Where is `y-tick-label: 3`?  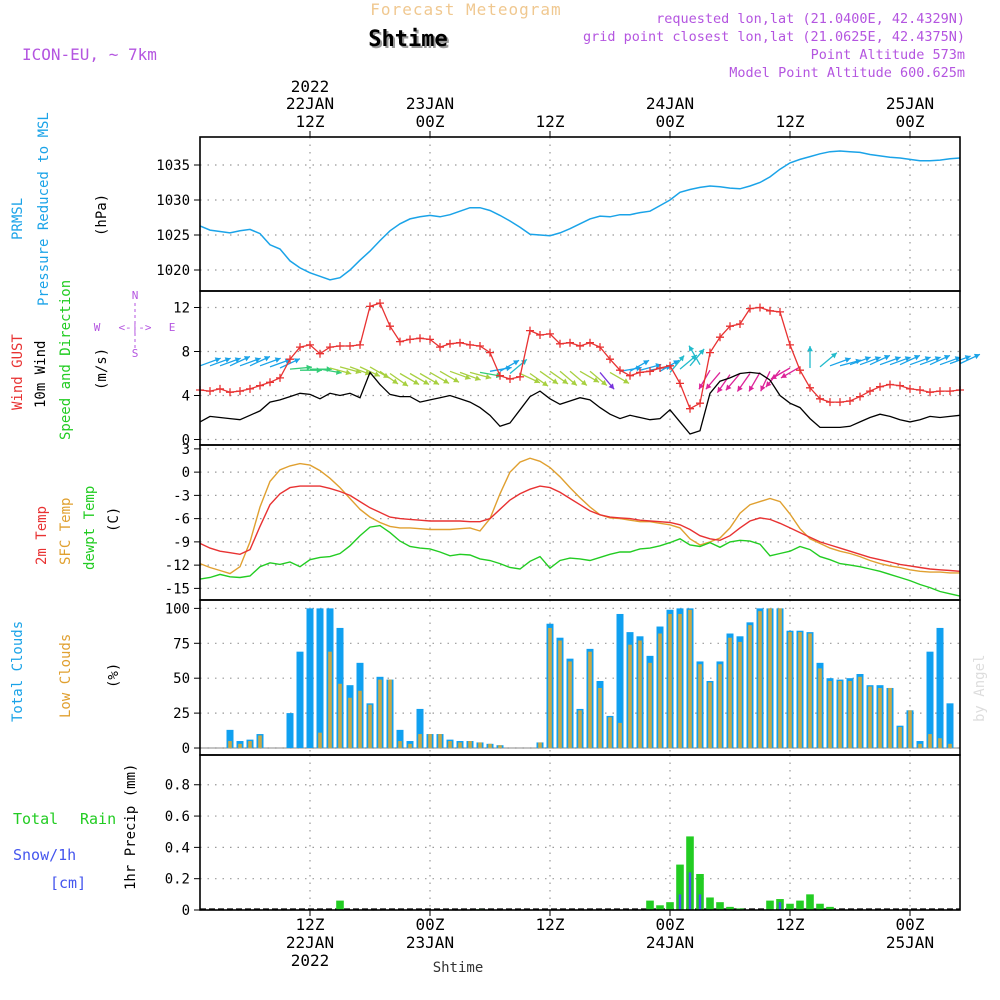
y-tick-label: 3 is located at coordinates (186, 450).